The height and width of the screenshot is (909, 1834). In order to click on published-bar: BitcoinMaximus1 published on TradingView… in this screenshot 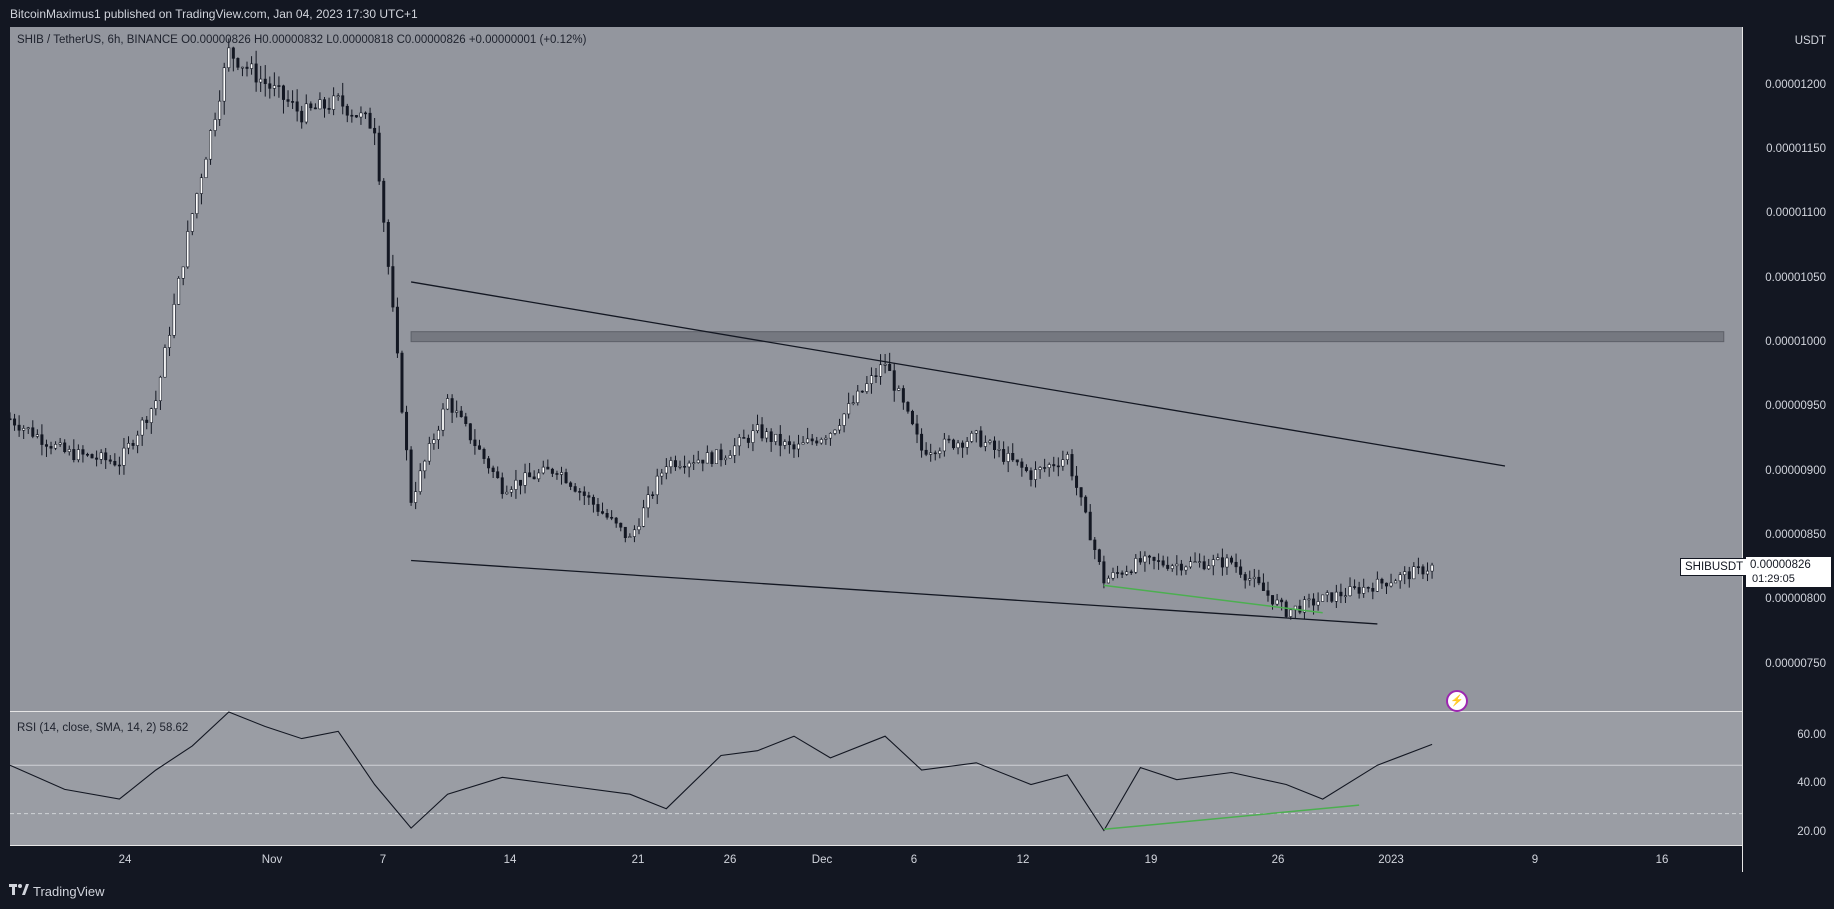, I will do `click(917, 13)`.